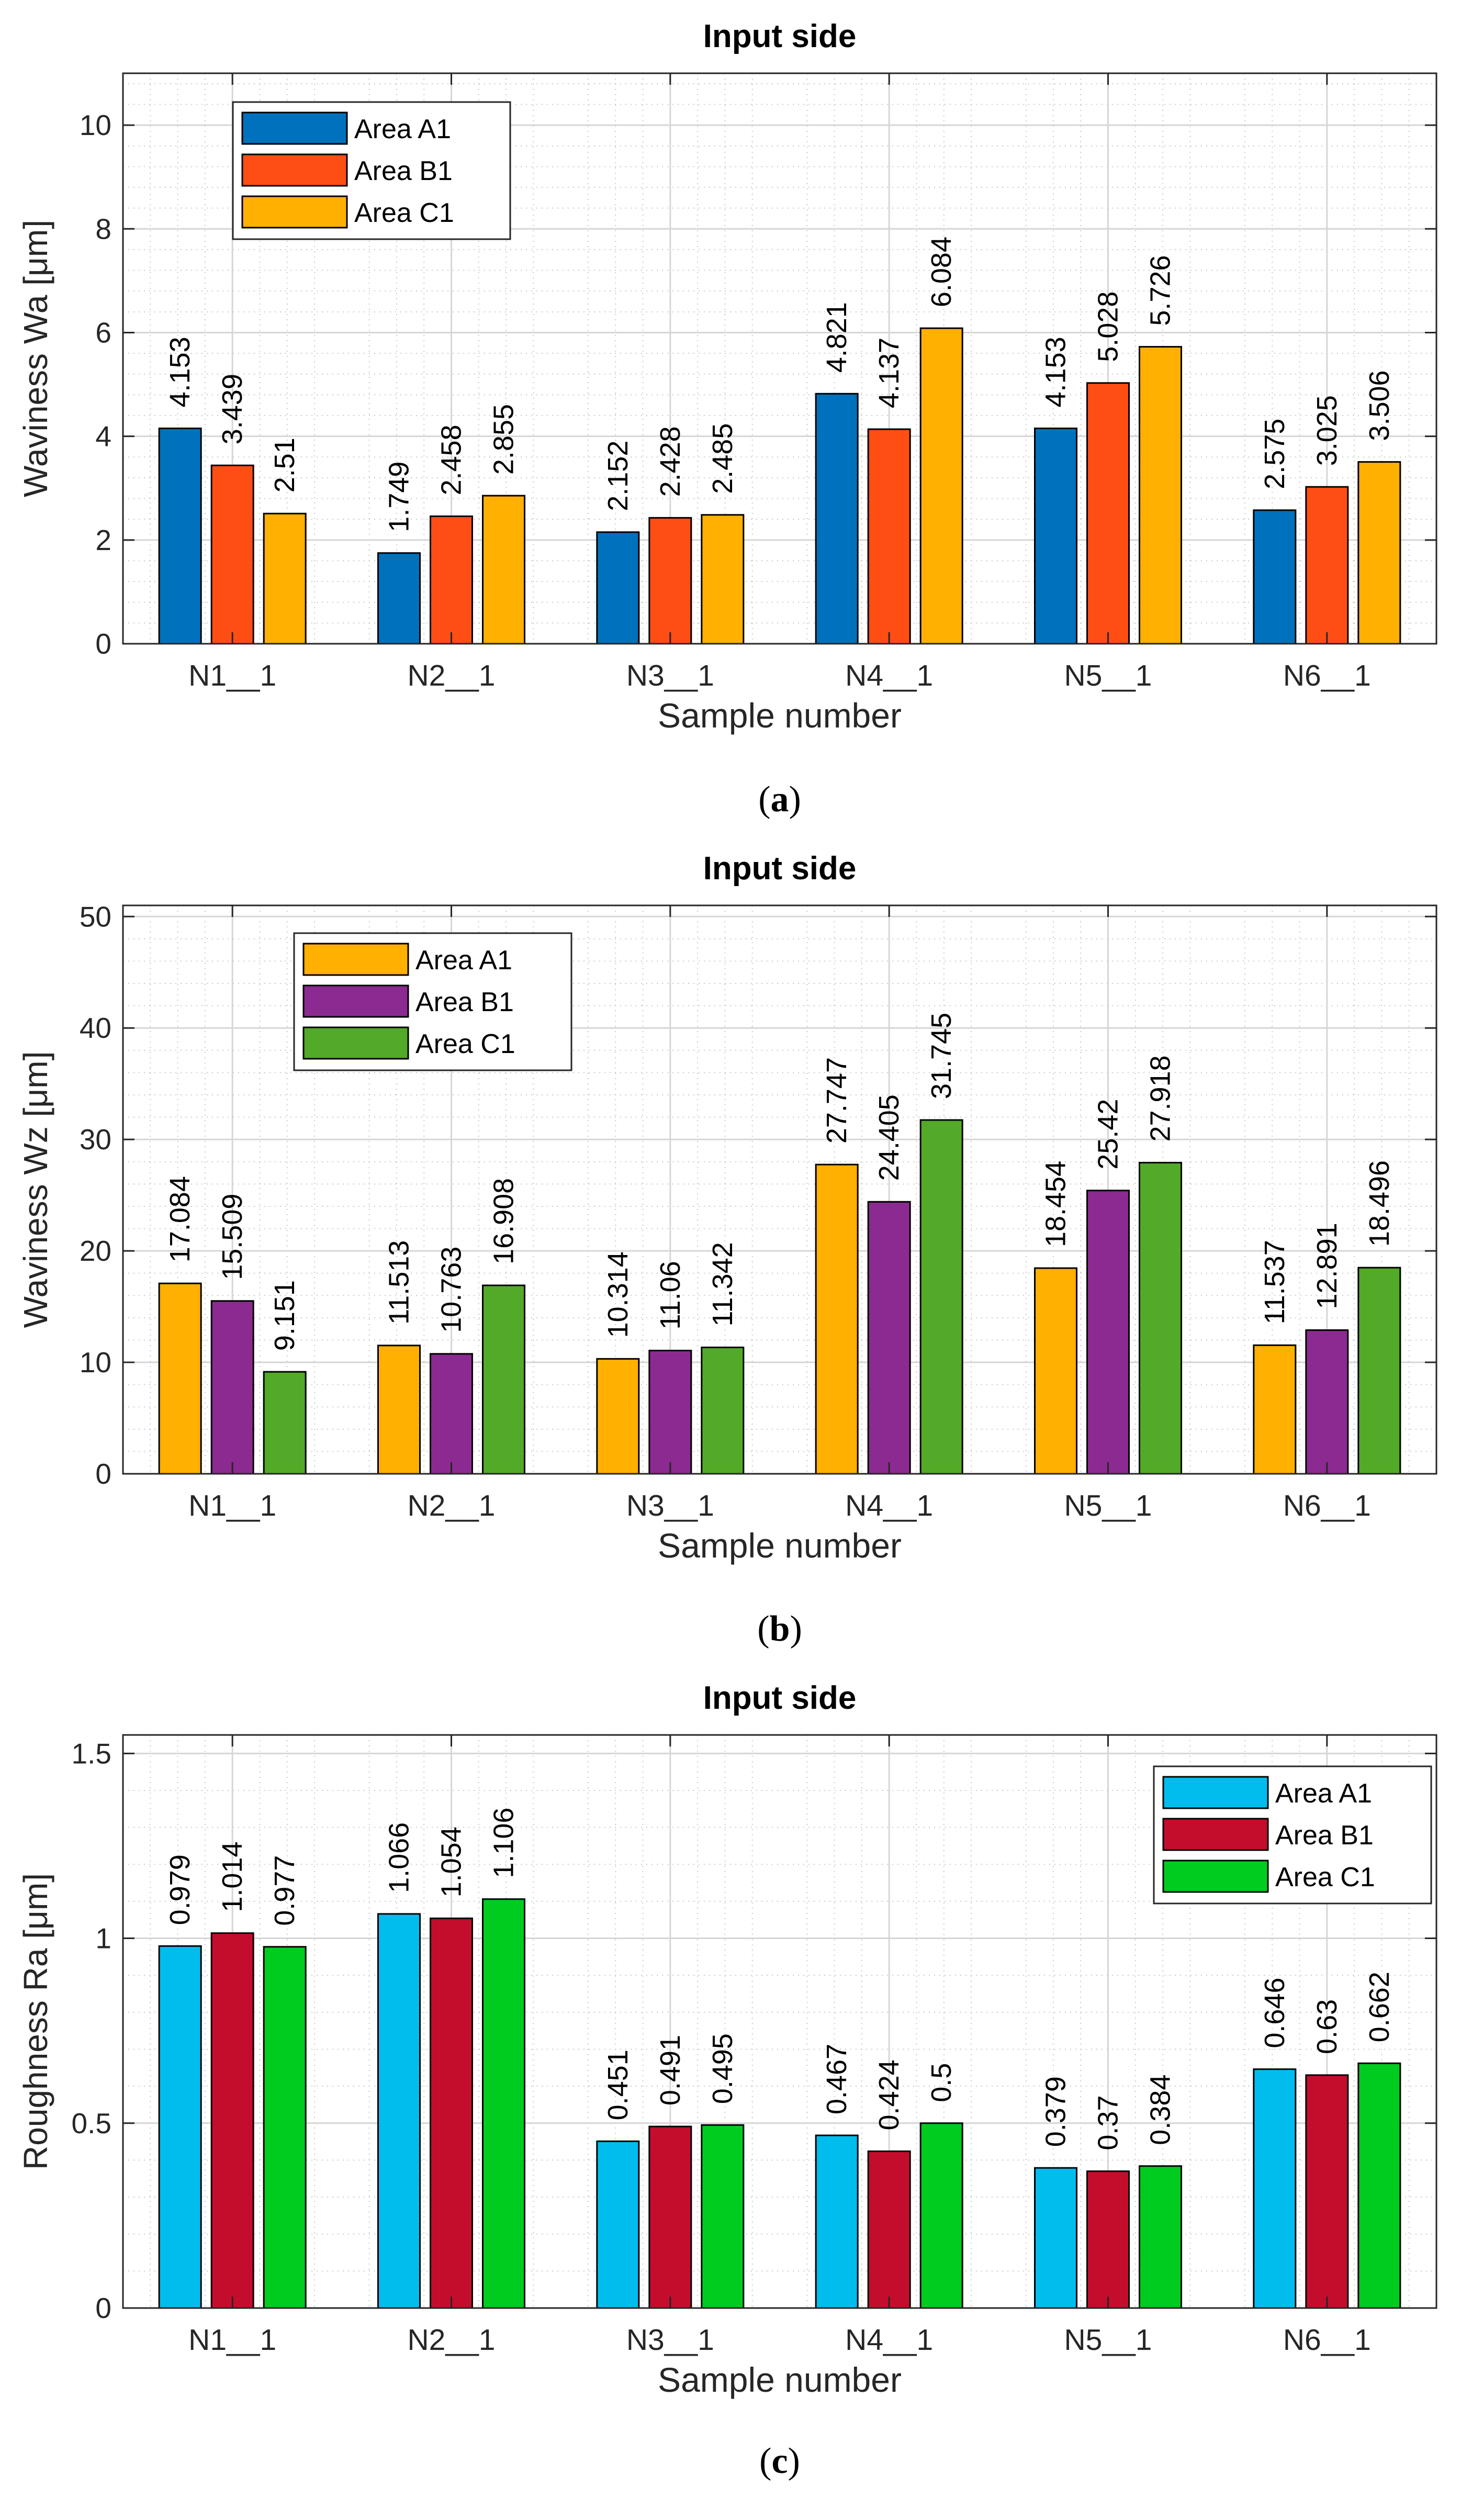 The width and height of the screenshot is (1472, 2520). I want to click on y-tick-label: 10, so click(95, 1362).